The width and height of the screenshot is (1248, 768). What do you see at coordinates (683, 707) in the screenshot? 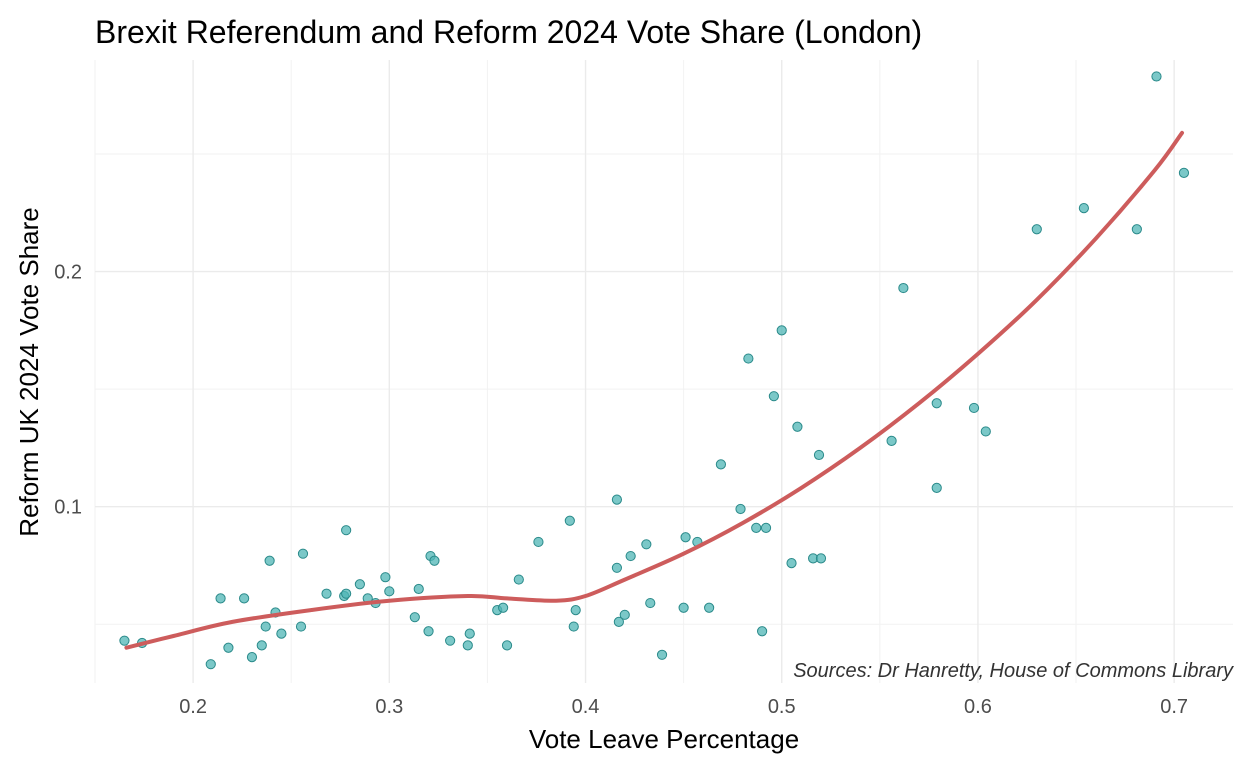
I see `x-axis-ticks: 0.2 0.3 0.4 0.5 0.6 0.7` at bounding box center [683, 707].